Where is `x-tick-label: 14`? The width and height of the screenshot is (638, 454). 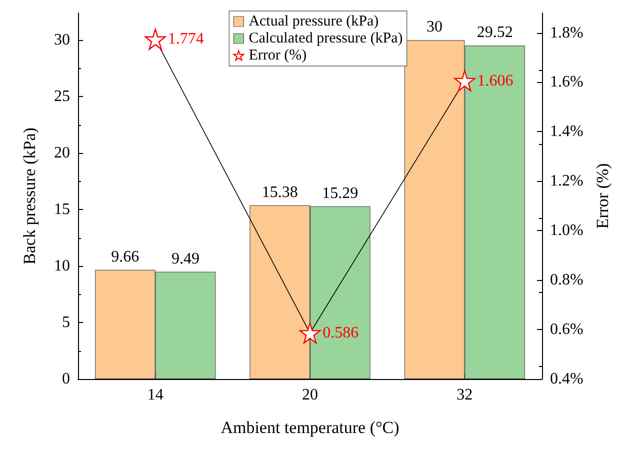
x-tick-label: 14 is located at coordinates (155, 395).